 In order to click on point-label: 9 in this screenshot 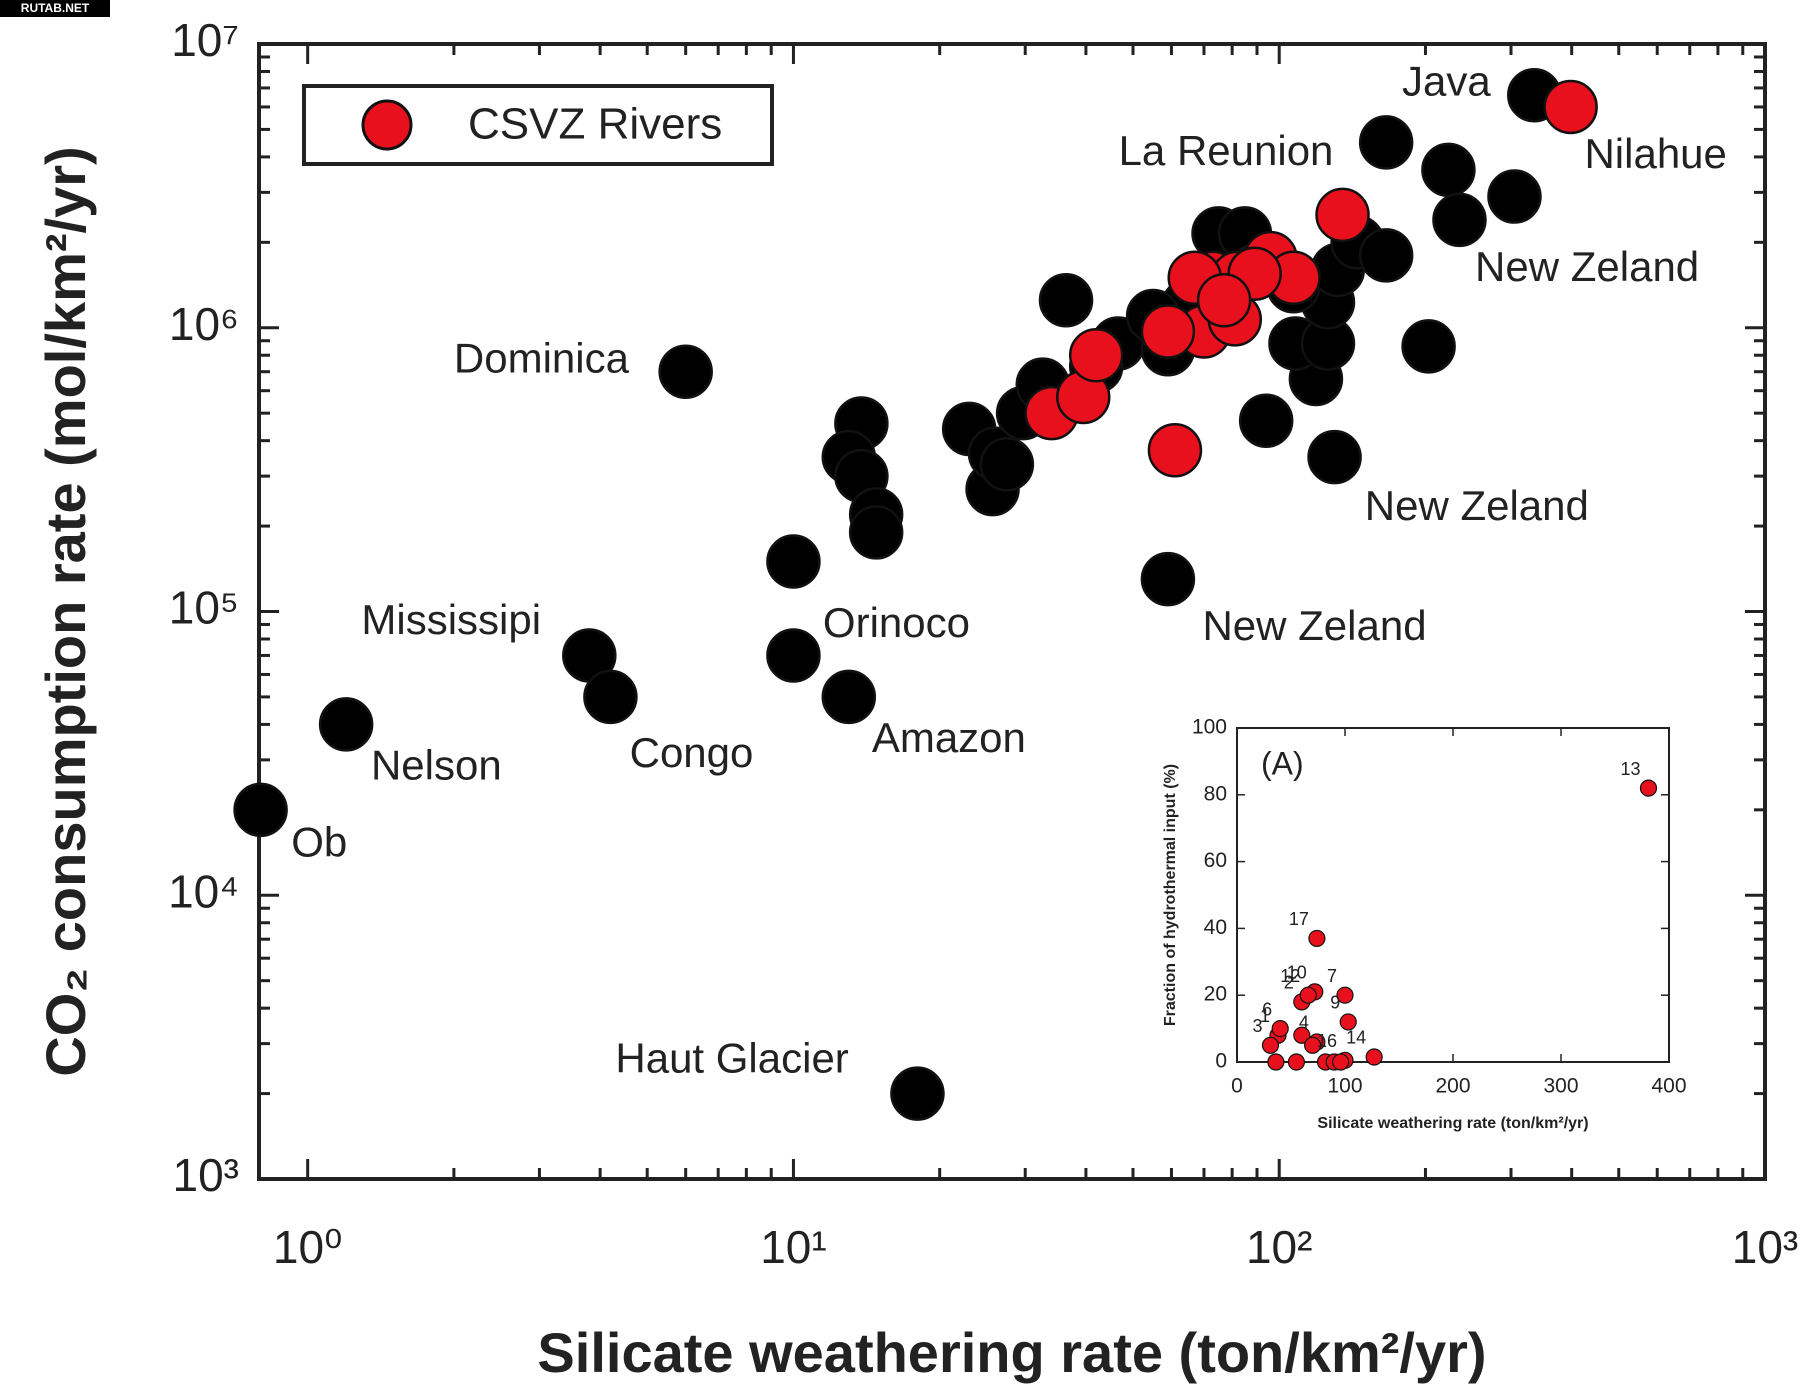, I will do `click(1335, 1003)`.